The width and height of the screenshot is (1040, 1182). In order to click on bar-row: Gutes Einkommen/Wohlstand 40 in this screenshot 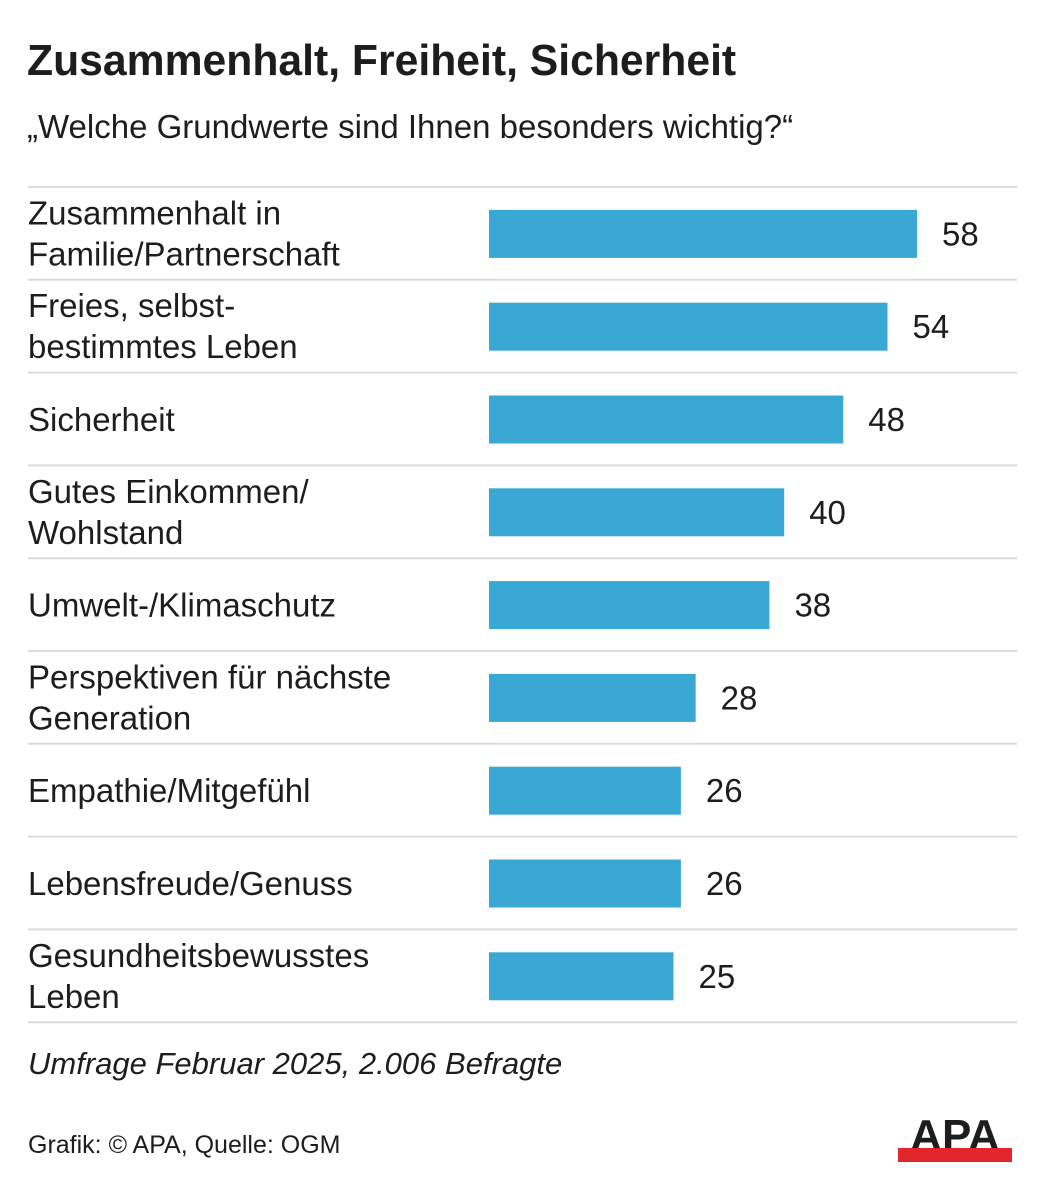, I will do `click(437, 512)`.